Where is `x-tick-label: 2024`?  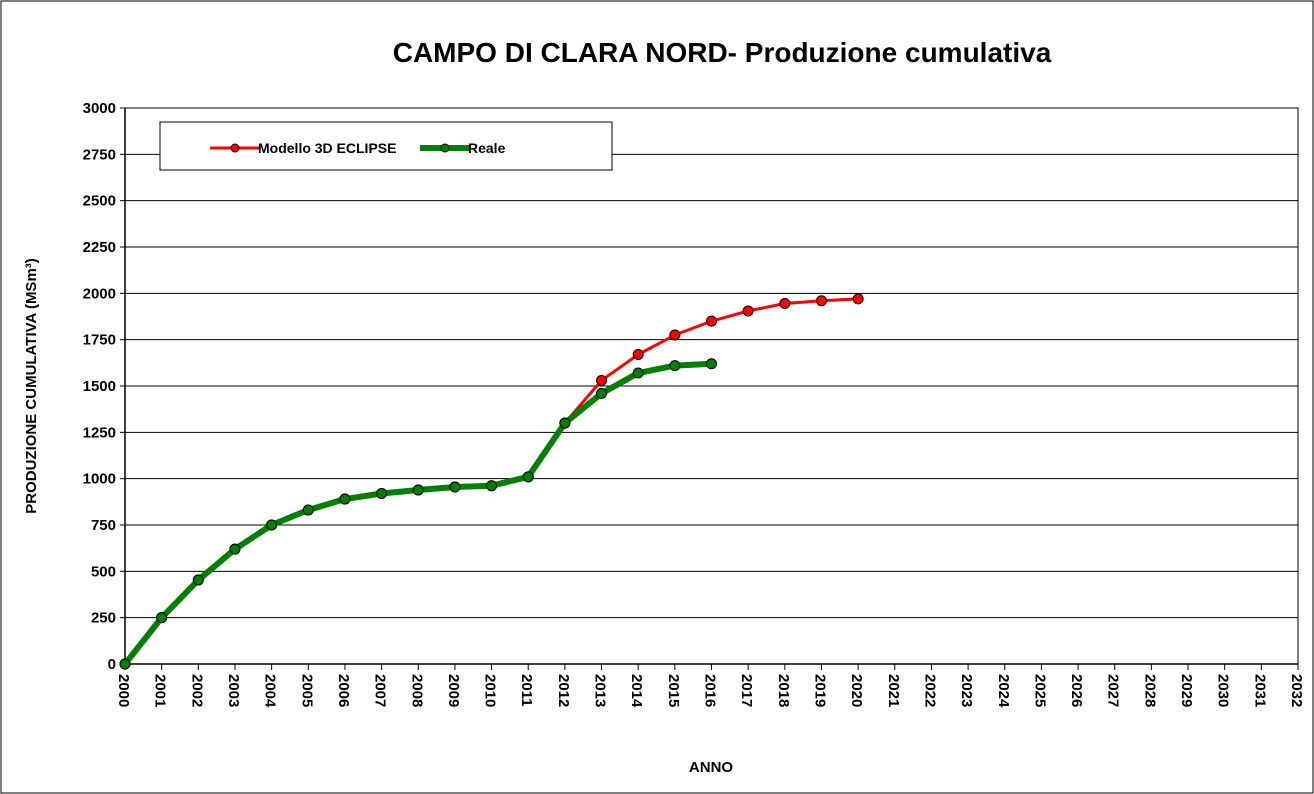 x-tick-label: 2024 is located at coordinates (1003, 691).